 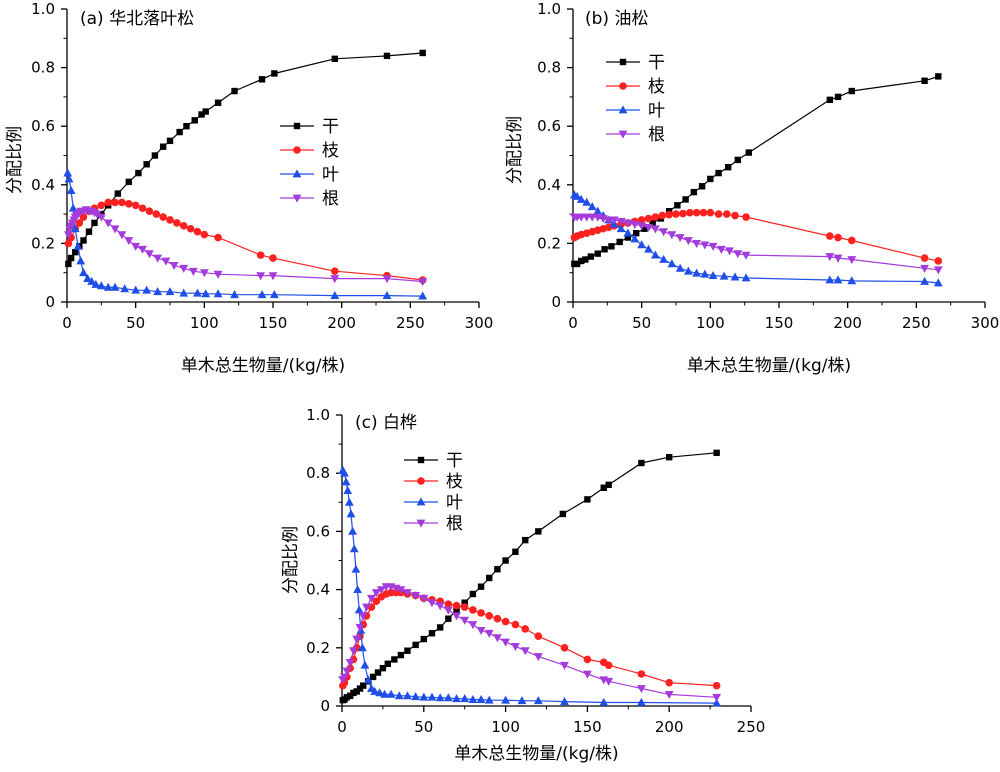 What do you see at coordinates (656, 63) in the screenshot?
I see `legend-label: 干` at bounding box center [656, 63].